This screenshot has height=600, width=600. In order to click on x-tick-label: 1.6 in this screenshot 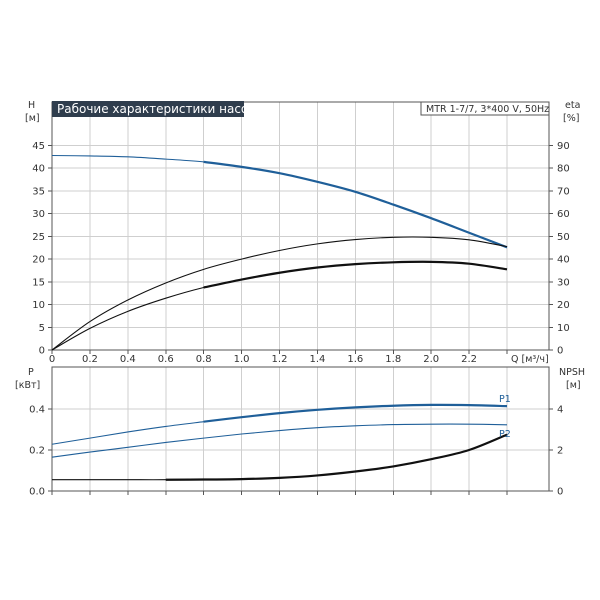, I will do `click(355, 359)`.